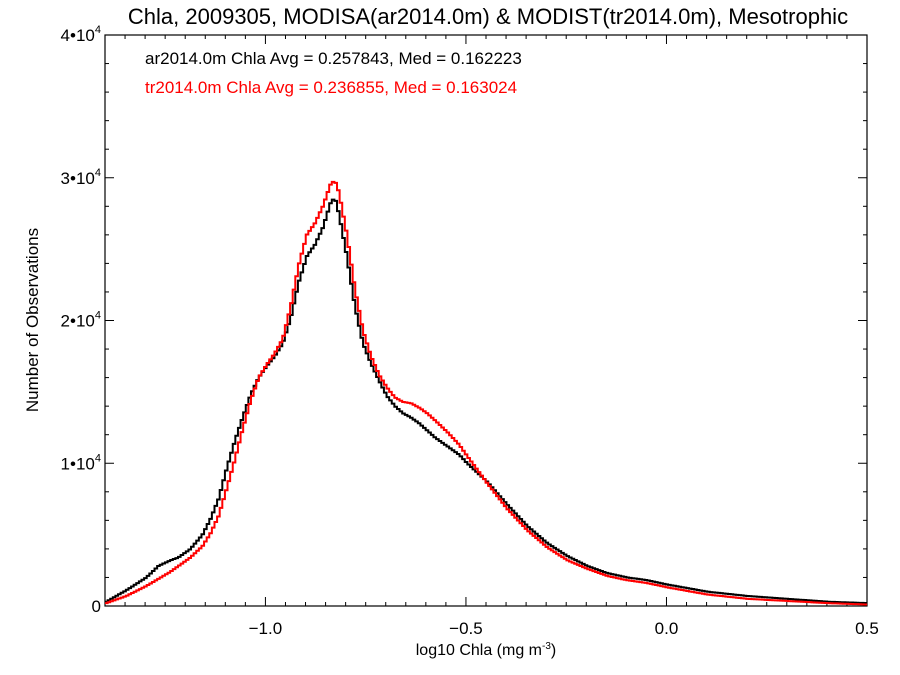  I want to click on x-tick-label: 0.5, so click(867, 628).